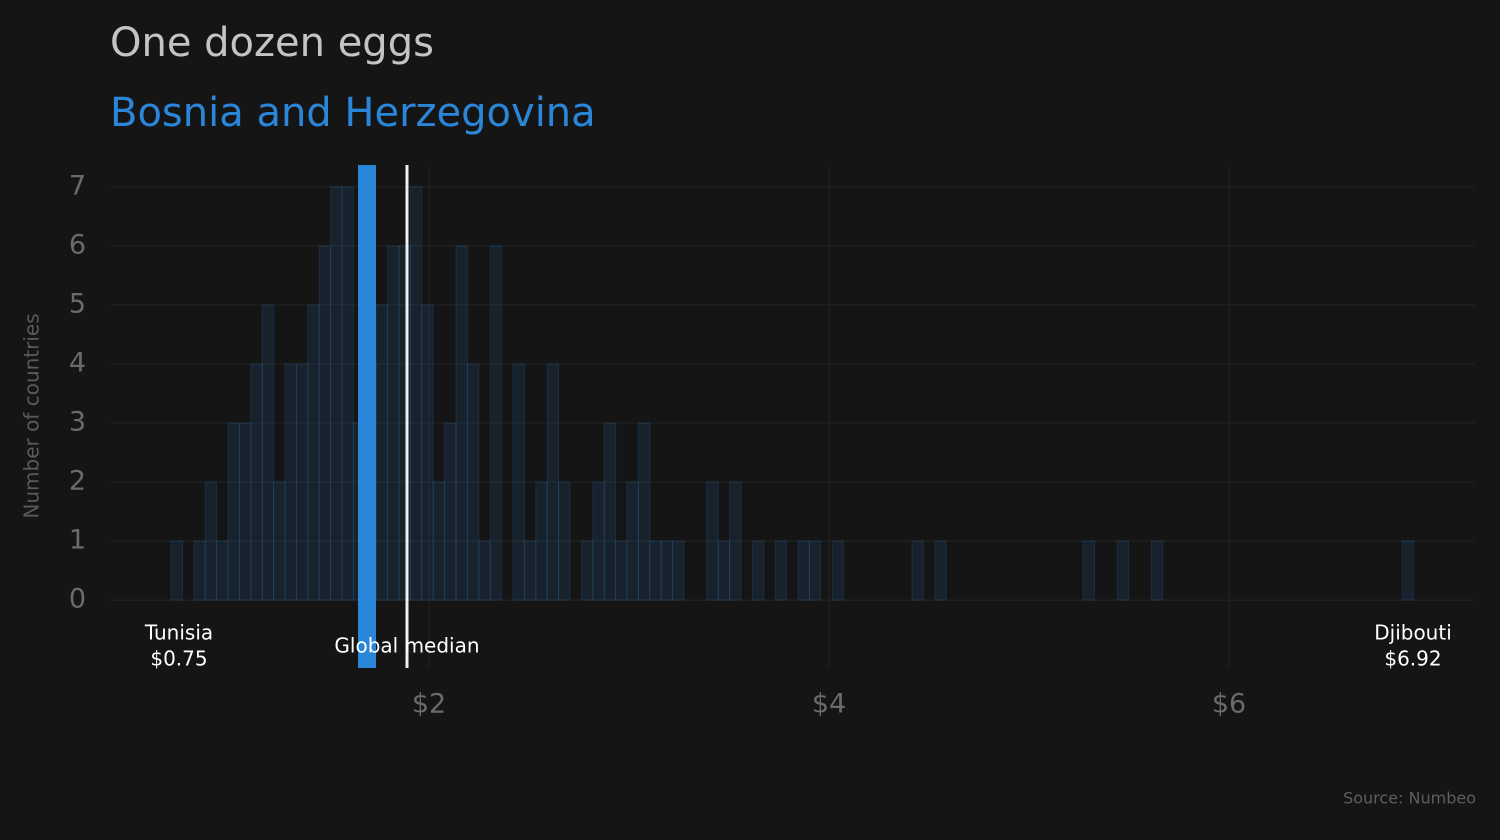 This screenshot has width=1500, height=840. Describe the element at coordinates (77, 244) in the screenshot. I see `y-tick-label: 6` at that location.